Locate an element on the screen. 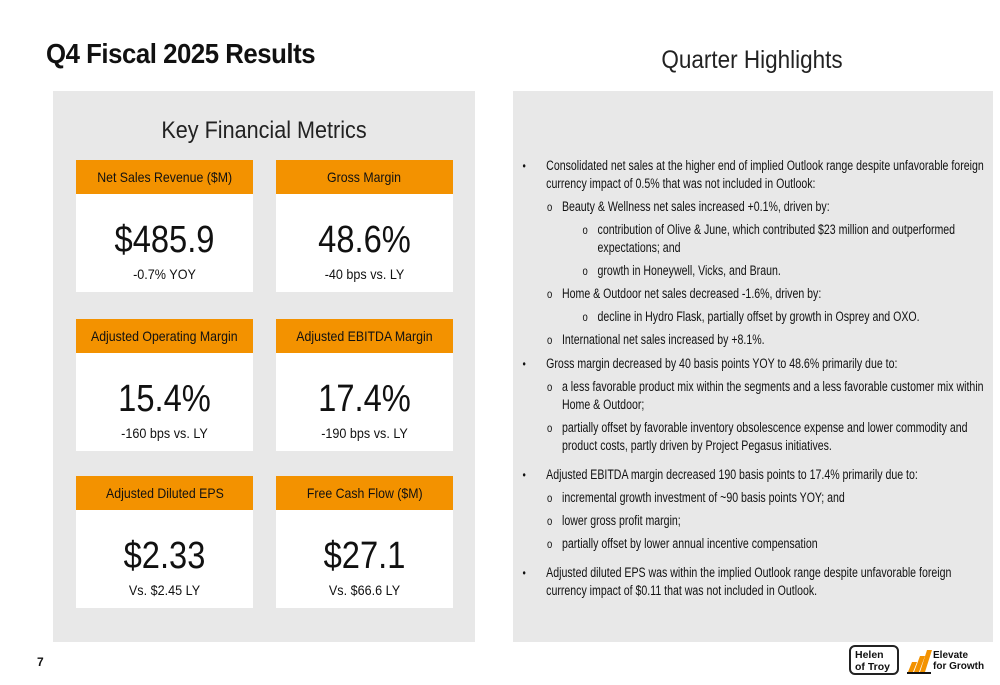 Image resolution: width=1000 pixels, height=685 pixels. page-title: Q4 Fiscal 2025 Results is located at coordinates (181, 53).